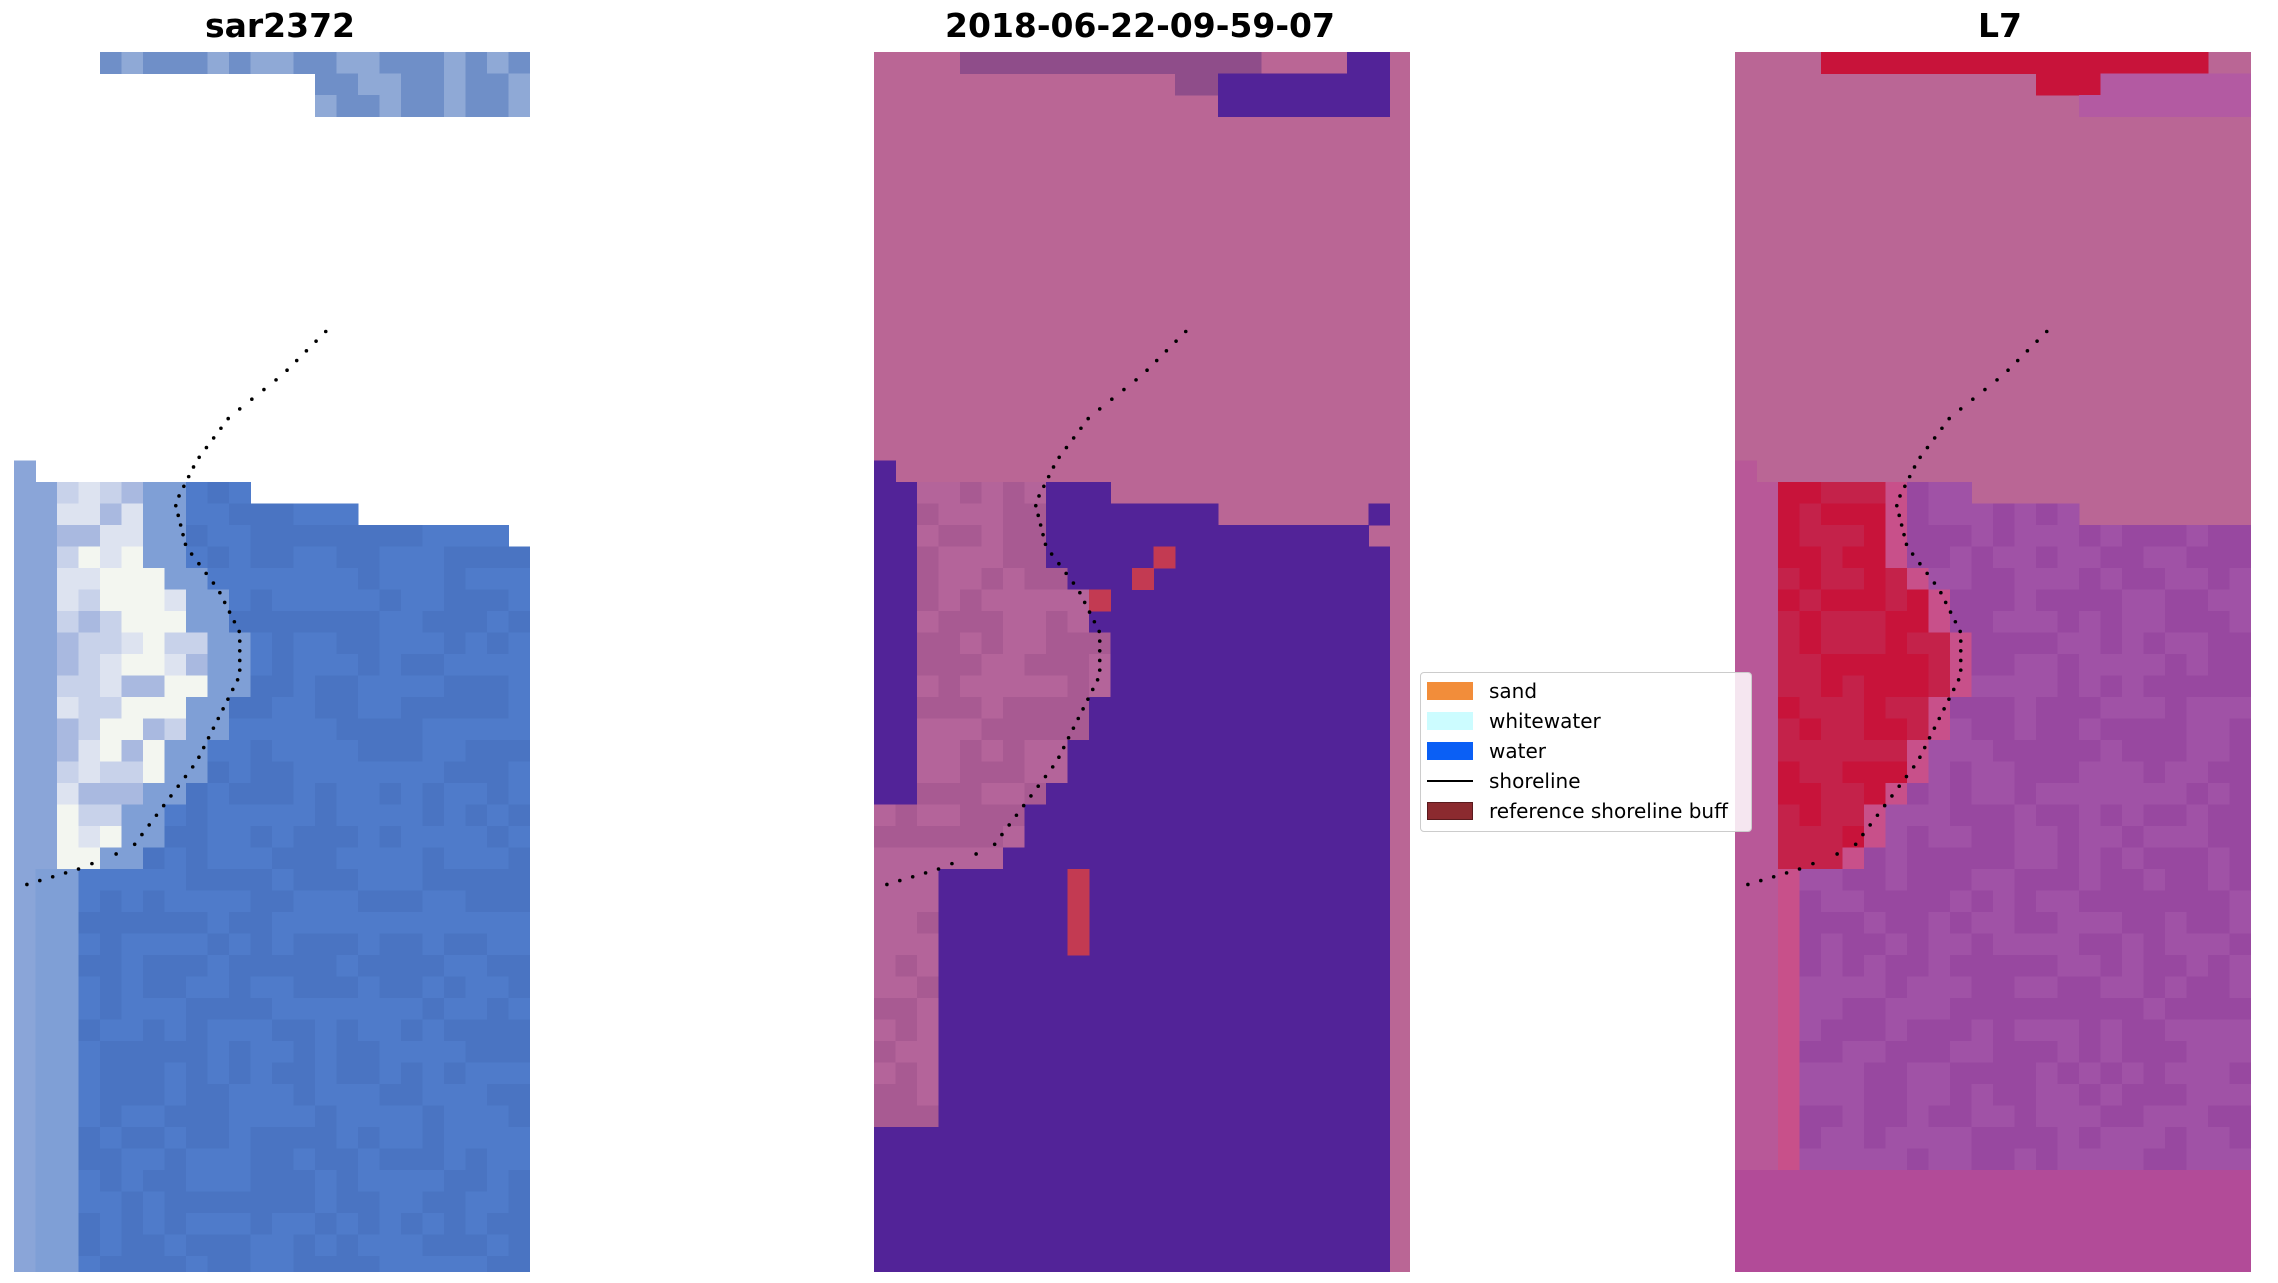 Image resolution: width=2278 pixels, height=1283 pixels. Describe the element at coordinates (1535, 781) in the screenshot. I see `legend-label-shoreline: shoreline` at that location.